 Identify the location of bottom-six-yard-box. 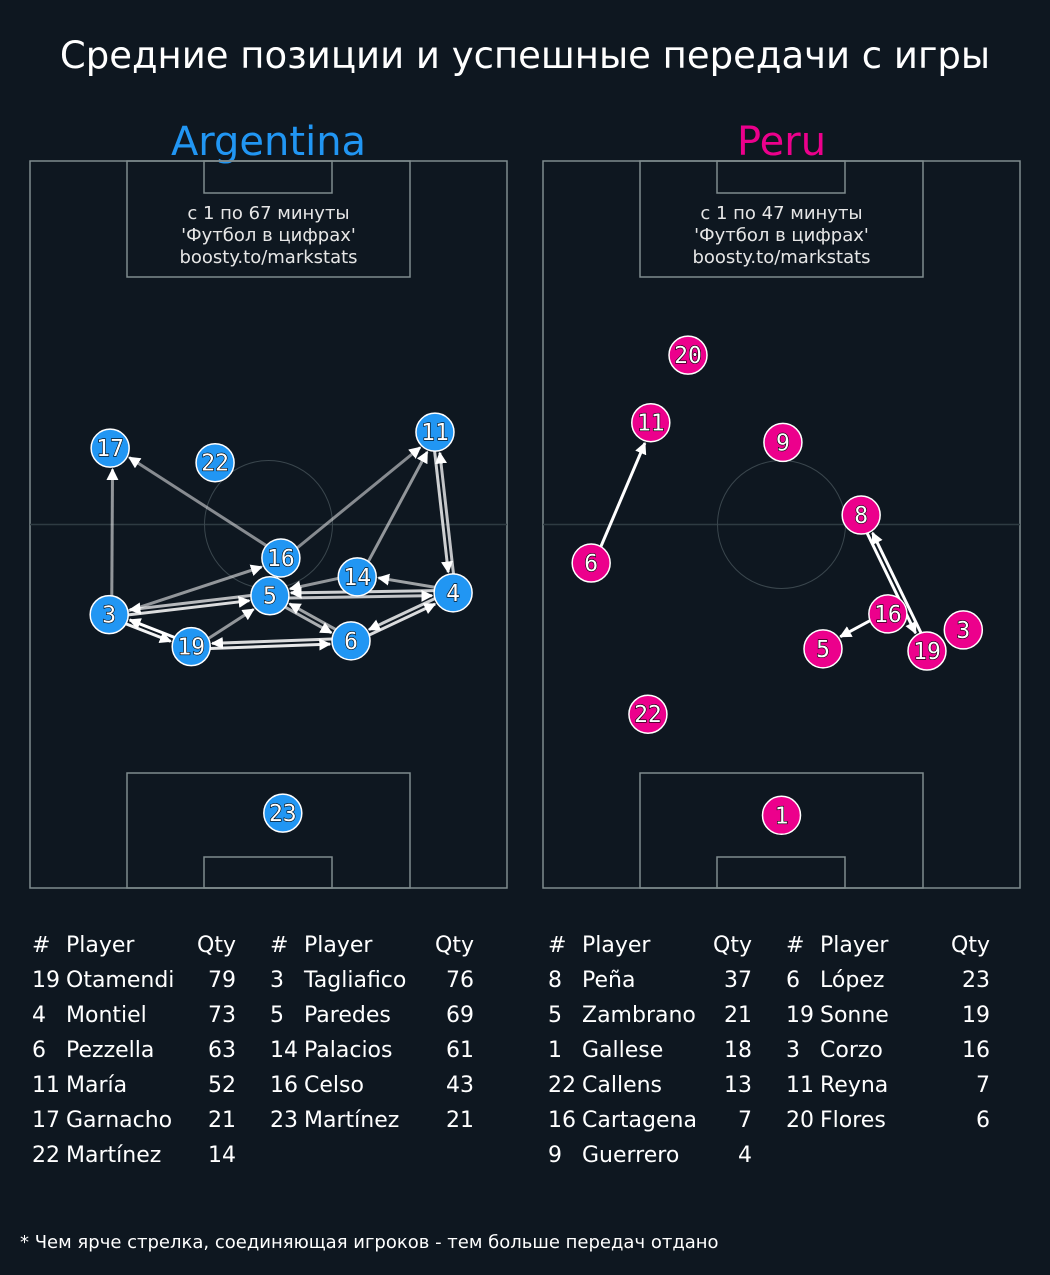
(781, 872).